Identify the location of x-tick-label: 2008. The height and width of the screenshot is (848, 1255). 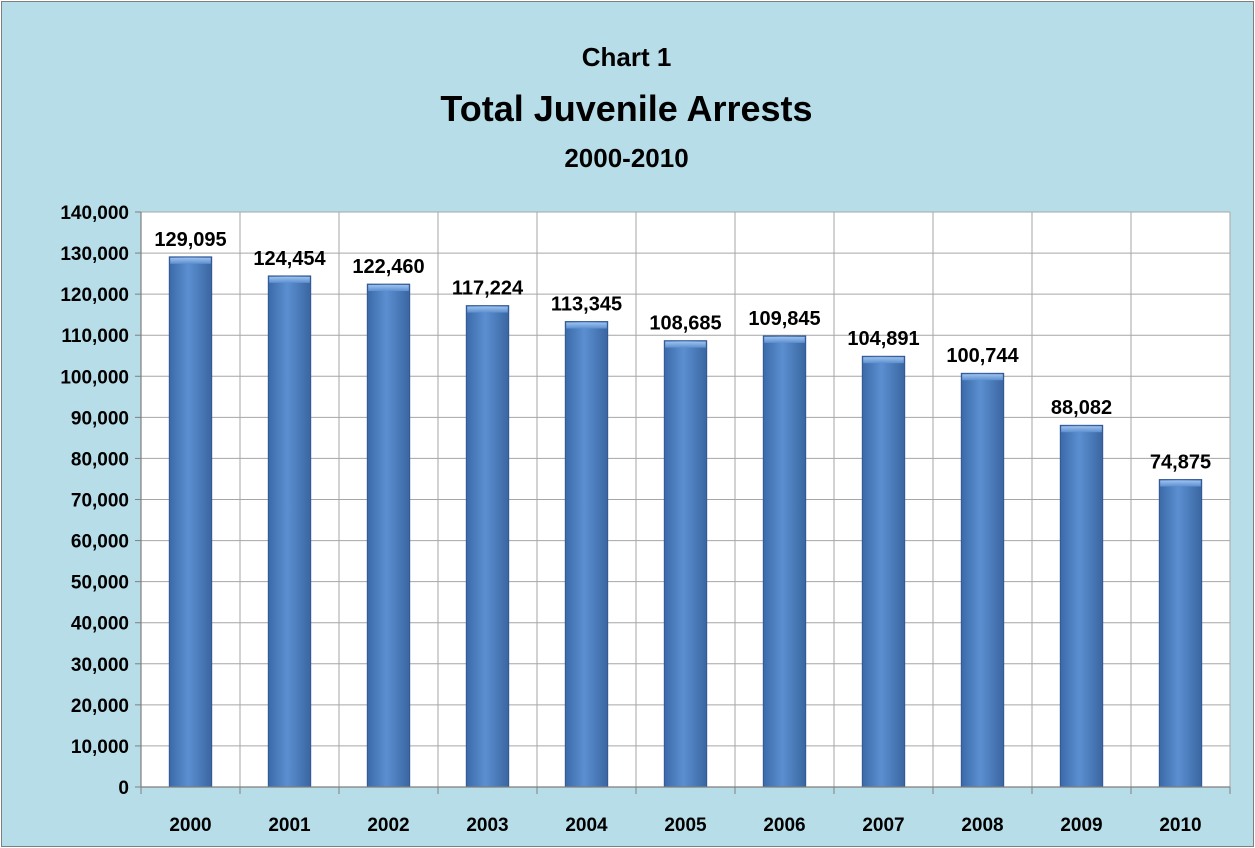
(982, 825).